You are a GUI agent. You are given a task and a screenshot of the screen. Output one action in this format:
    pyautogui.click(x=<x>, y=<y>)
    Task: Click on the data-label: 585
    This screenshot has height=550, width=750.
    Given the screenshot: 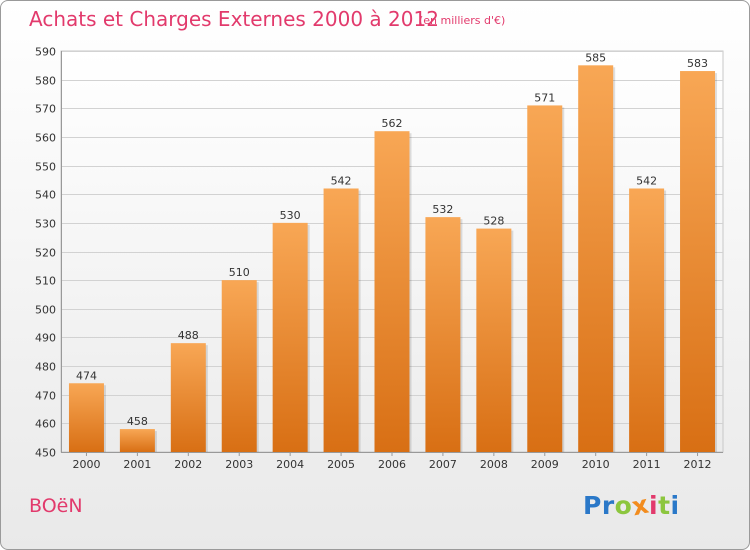 What is the action you would take?
    pyautogui.click(x=595, y=57)
    